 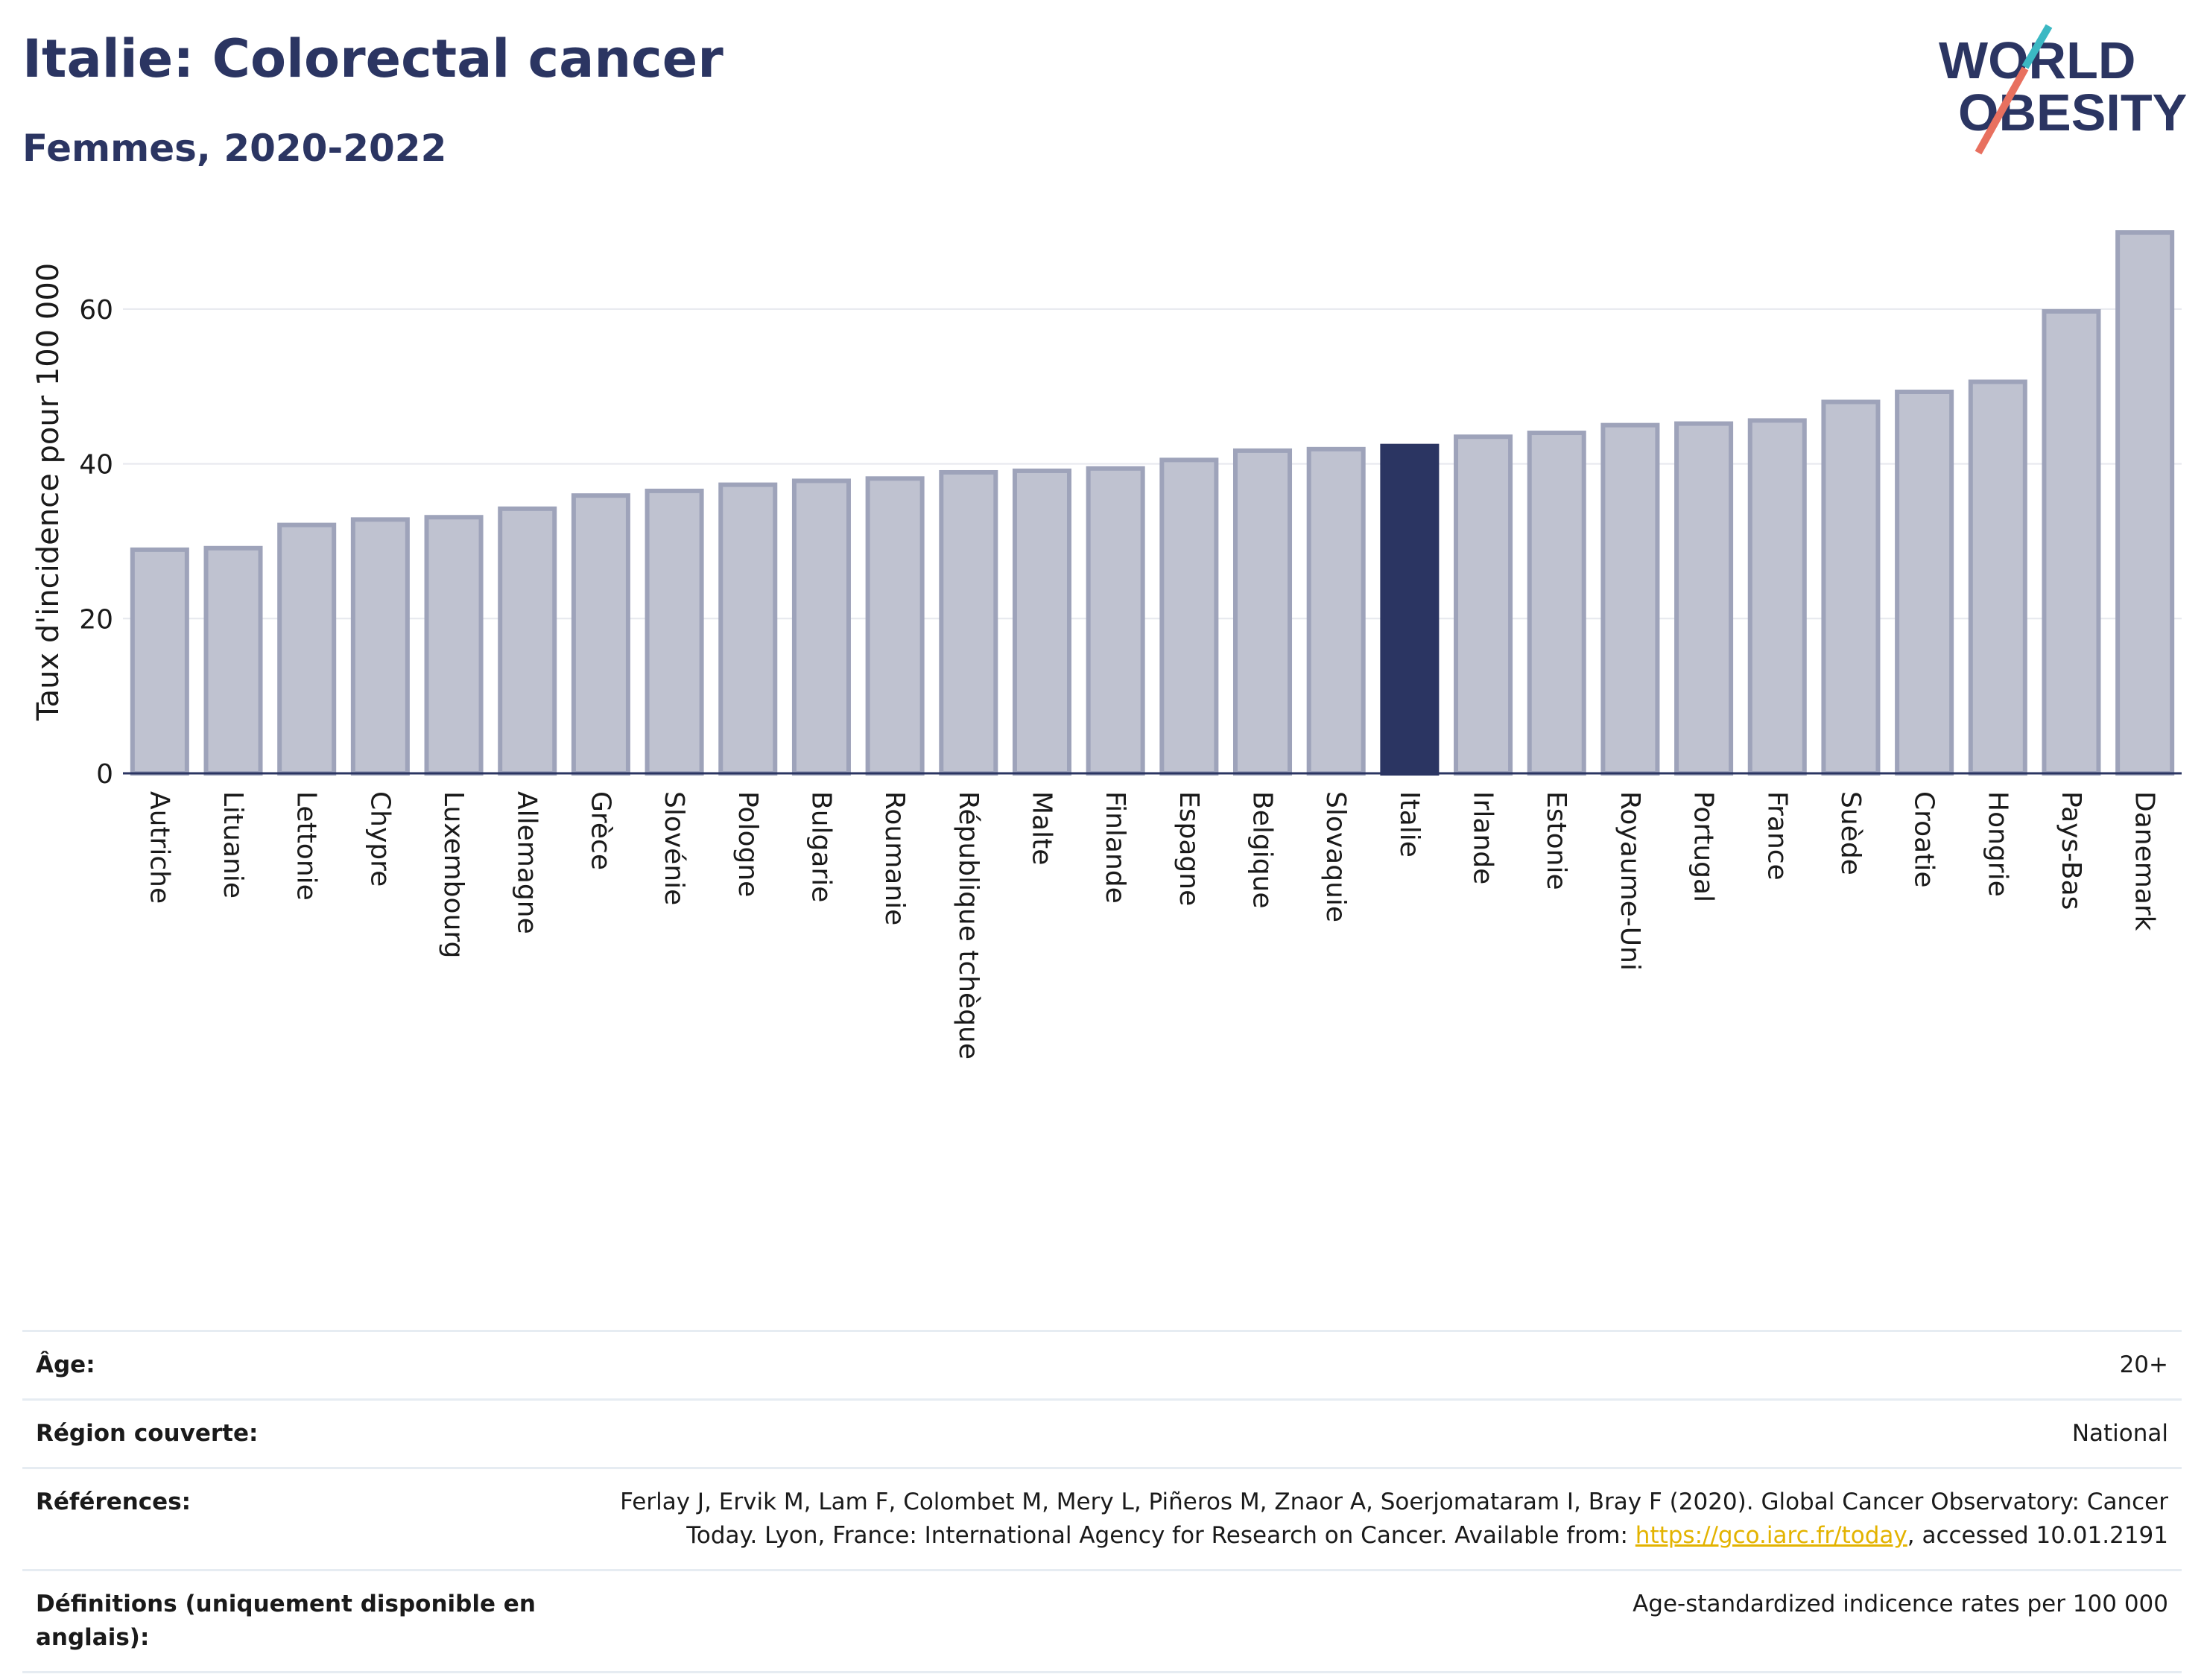 I want to click on x-tick-label: Finlande, so click(x=1115, y=847).